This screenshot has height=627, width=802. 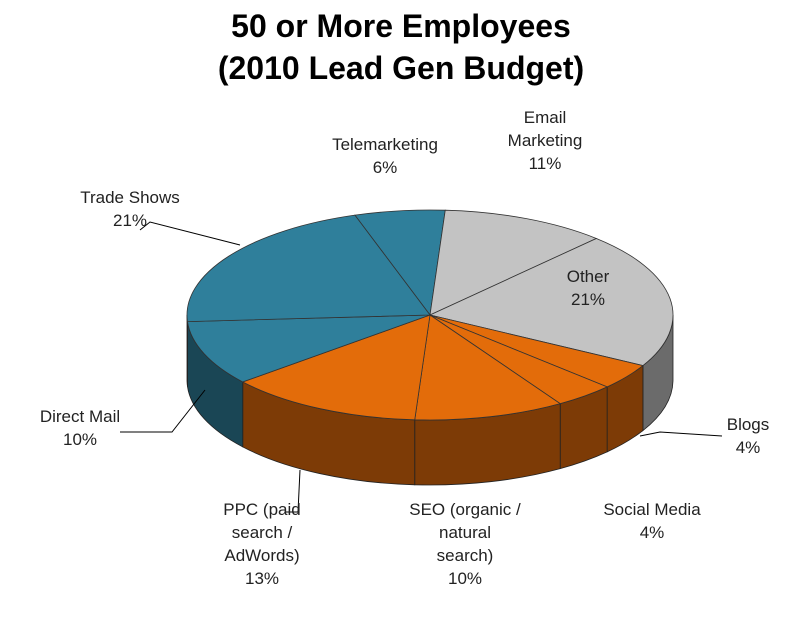 What do you see at coordinates (401, 68) in the screenshot?
I see `chart-subtitle: (2010 Lead Gen Budget)` at bounding box center [401, 68].